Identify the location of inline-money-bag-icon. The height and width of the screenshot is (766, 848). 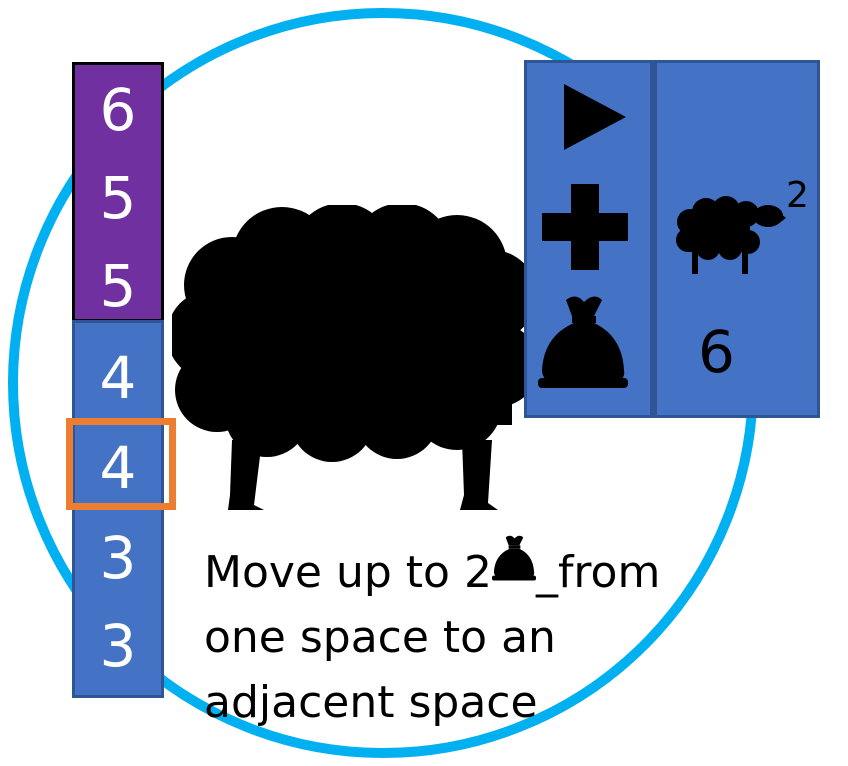
(513, 564).